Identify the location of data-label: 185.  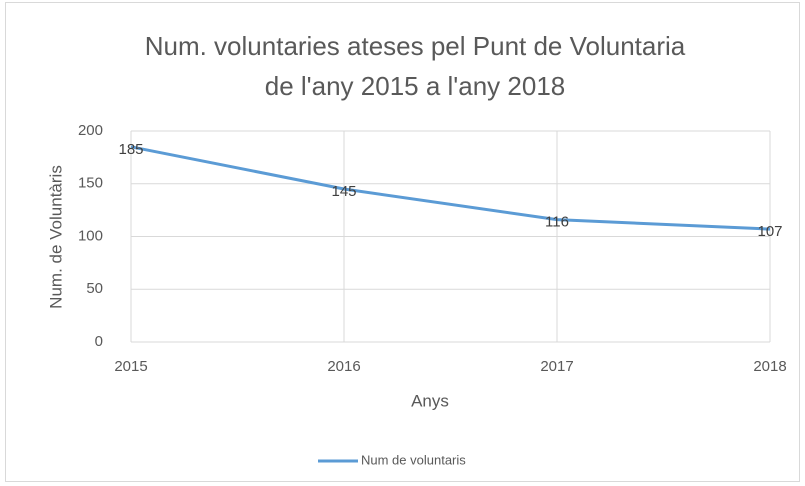
(130, 149).